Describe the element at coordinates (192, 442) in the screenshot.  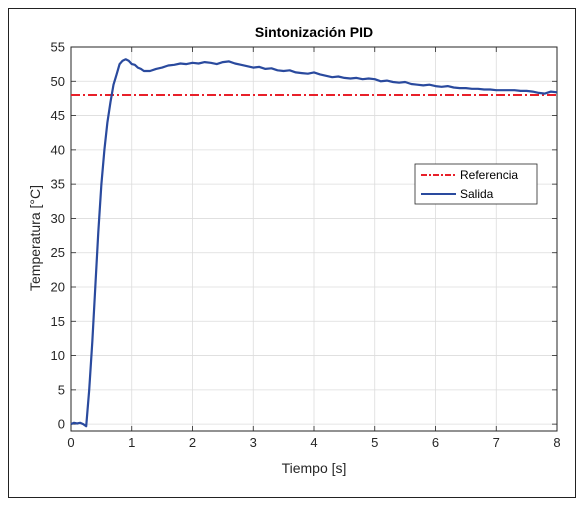
I see `x-tick-label: 2` at that location.